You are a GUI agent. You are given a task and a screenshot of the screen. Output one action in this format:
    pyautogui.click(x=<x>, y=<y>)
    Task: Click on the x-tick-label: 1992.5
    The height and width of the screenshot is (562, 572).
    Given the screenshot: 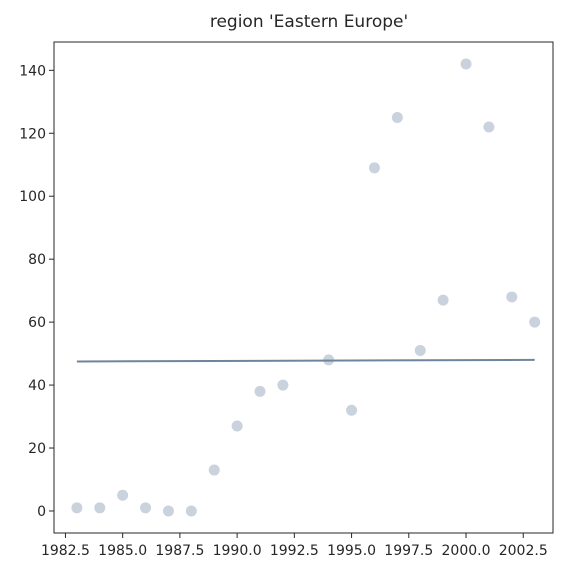 What is the action you would take?
    pyautogui.click(x=294, y=551)
    